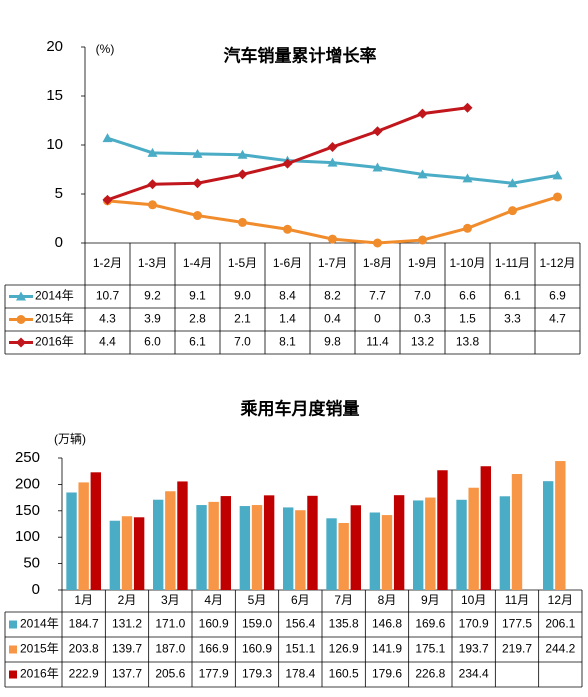 The height and width of the screenshot is (697, 588). Describe the element at coordinates (54, 95) in the screenshot. I see `y-tick-label: 15` at that location.